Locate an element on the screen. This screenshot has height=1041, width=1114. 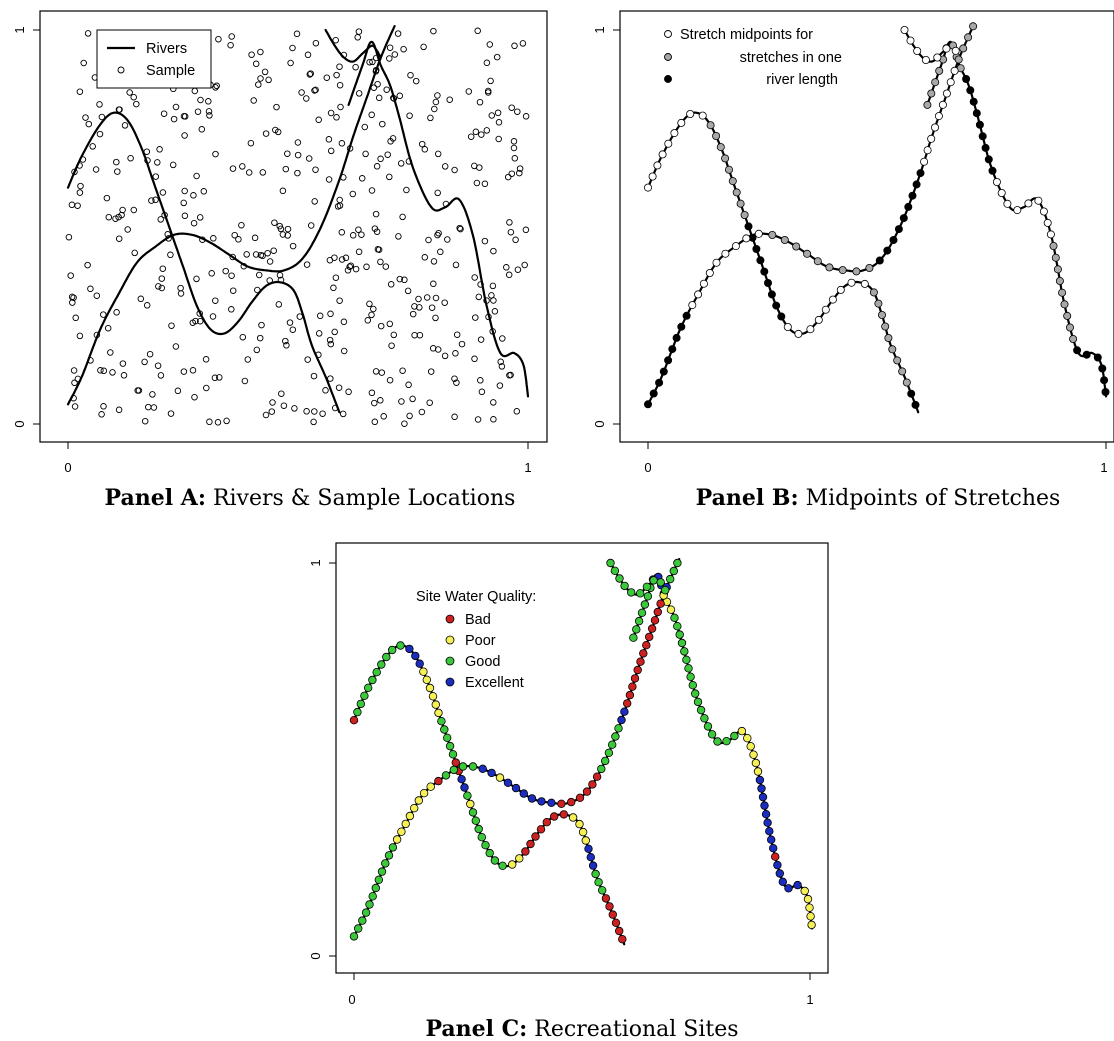
panel-c-legend-good: Good is located at coordinates (482, 662).